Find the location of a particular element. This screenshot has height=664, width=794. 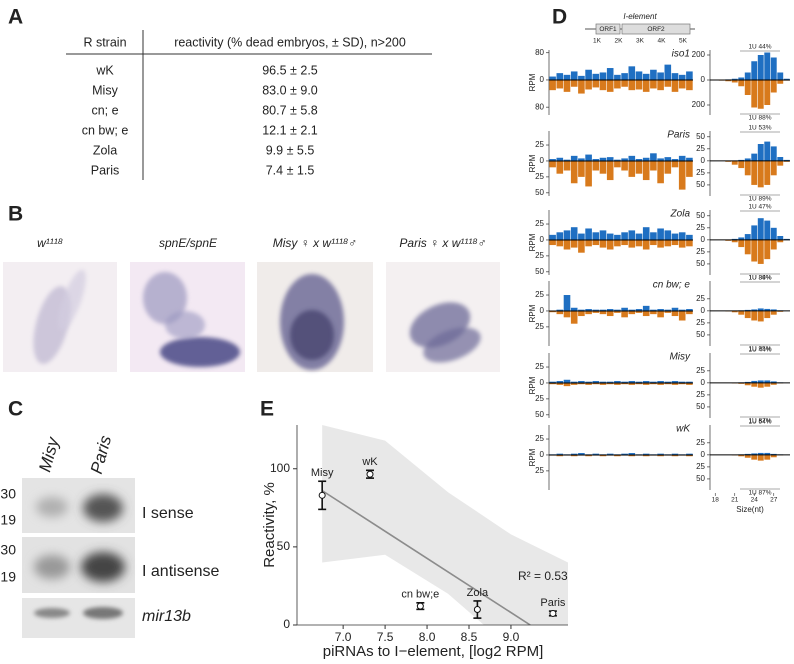

panel-letter: E is located at coordinates (267, 409).